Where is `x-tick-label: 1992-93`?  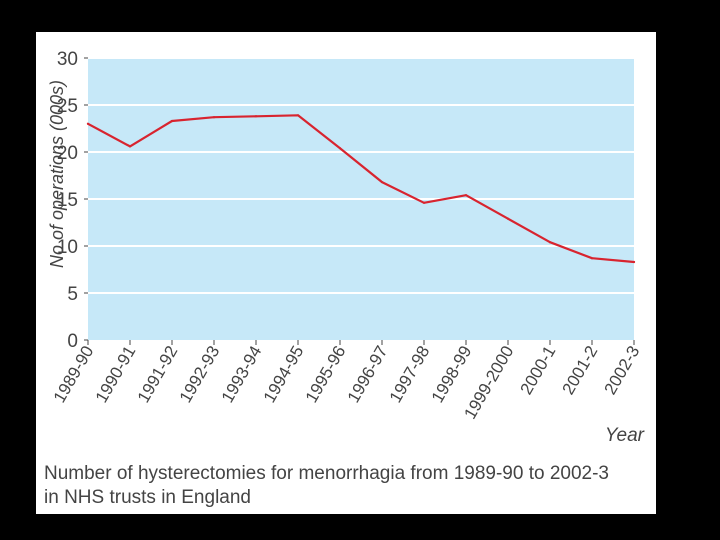
x-tick-label: 1992-93 is located at coordinates (200, 375).